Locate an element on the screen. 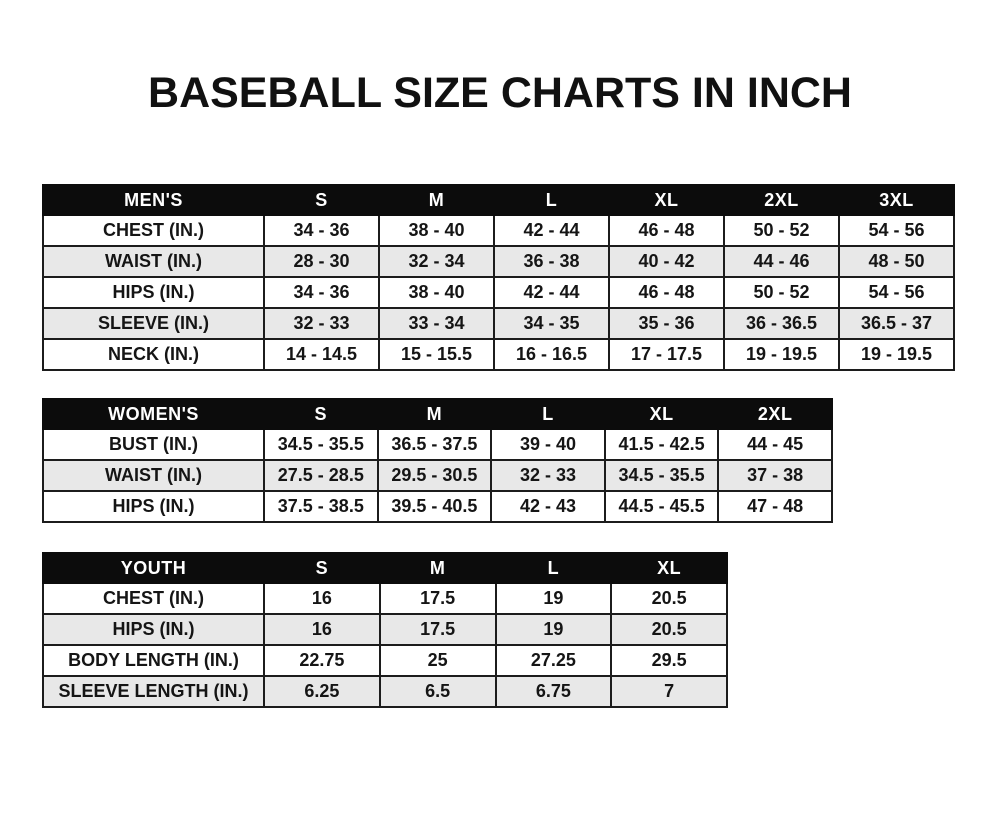 This screenshot has height=824, width=1000. size-value-cell: 25 is located at coordinates (437, 660).